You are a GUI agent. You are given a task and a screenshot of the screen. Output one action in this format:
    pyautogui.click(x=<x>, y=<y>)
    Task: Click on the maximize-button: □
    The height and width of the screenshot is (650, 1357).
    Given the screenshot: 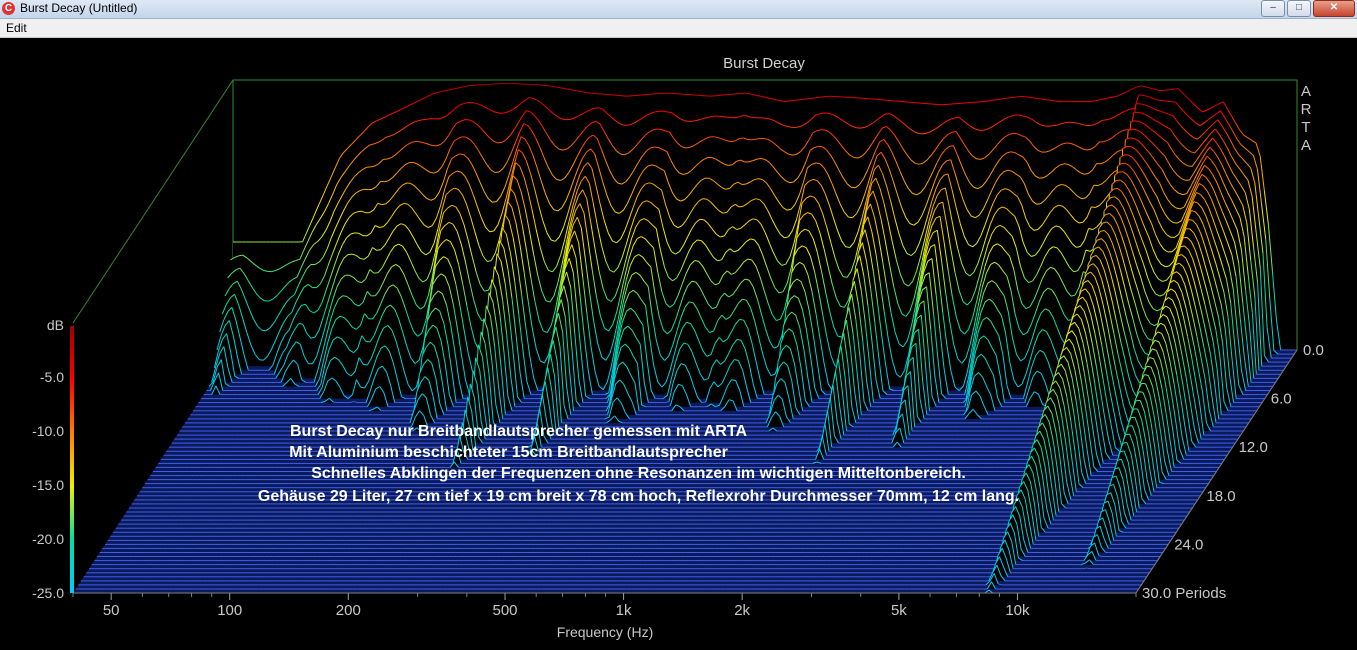 What is the action you would take?
    pyautogui.click(x=1299, y=8)
    